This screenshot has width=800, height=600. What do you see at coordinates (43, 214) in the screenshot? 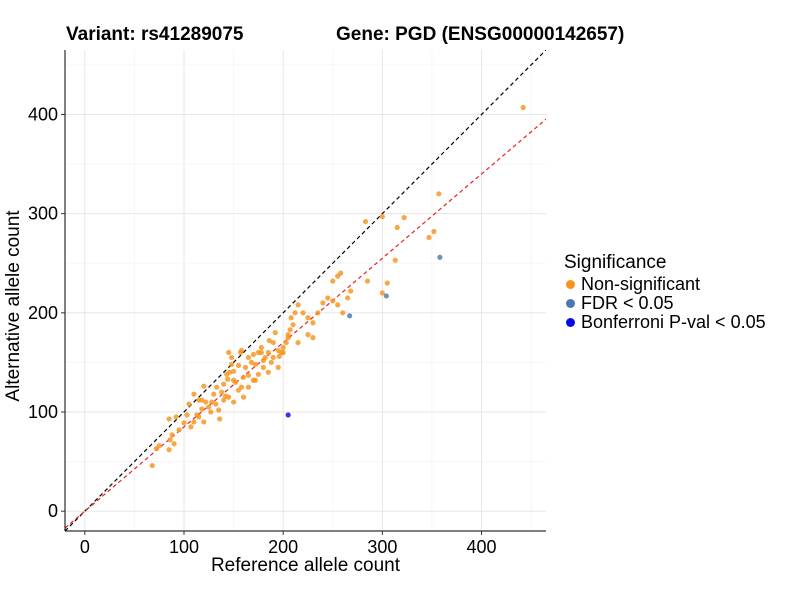
I see `y-tick-label: 300` at bounding box center [43, 214].